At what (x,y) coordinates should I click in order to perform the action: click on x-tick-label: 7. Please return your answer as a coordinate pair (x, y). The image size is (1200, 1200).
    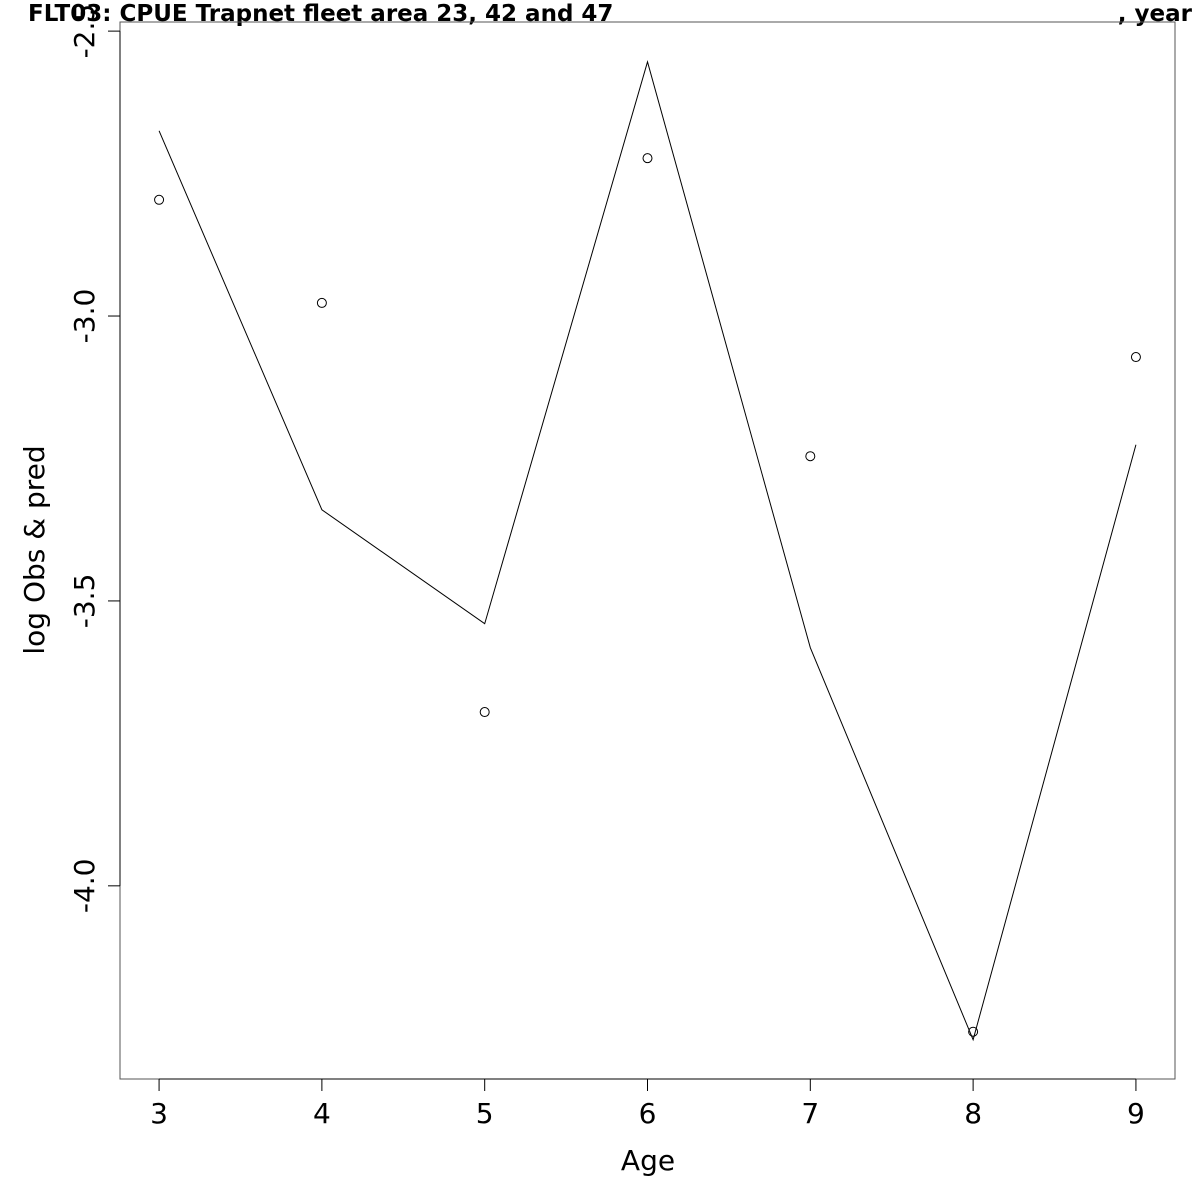
    Looking at the image, I should click on (810, 1113).